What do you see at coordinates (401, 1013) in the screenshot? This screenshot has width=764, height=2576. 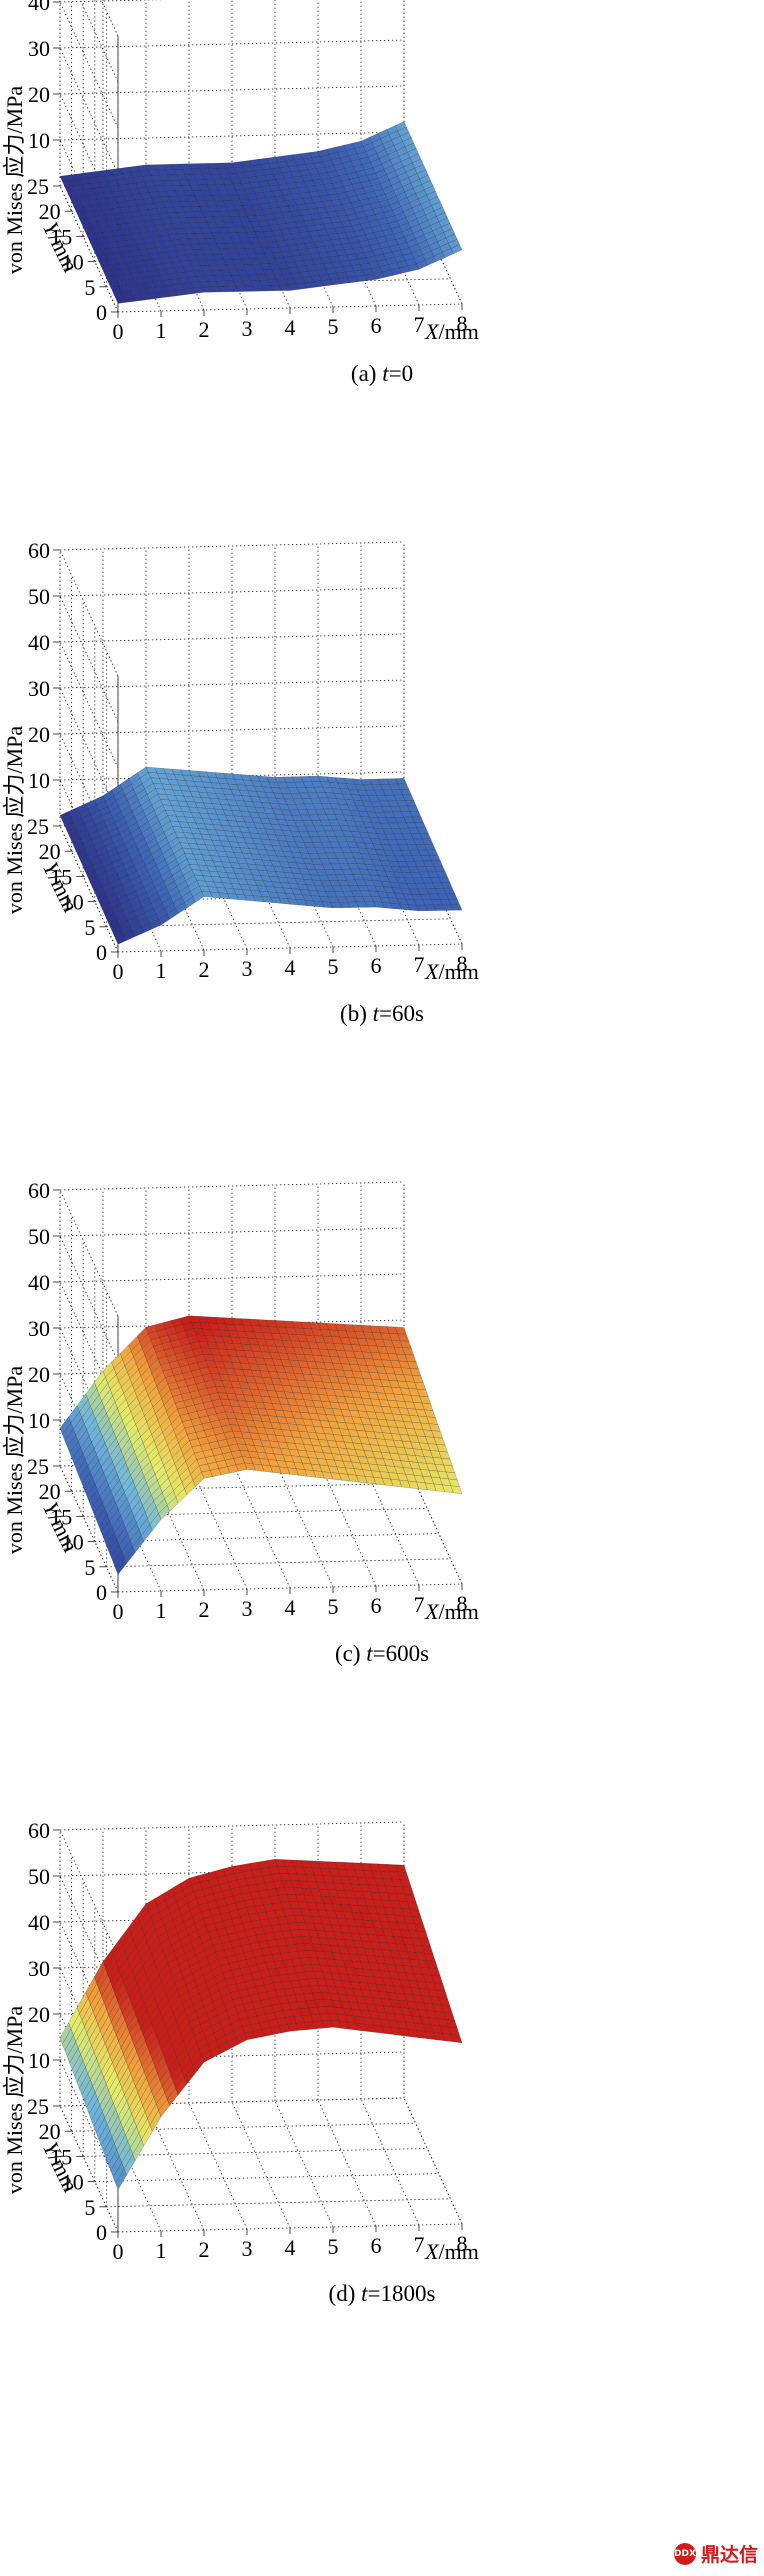 I see `caption-value: =60s` at bounding box center [401, 1013].